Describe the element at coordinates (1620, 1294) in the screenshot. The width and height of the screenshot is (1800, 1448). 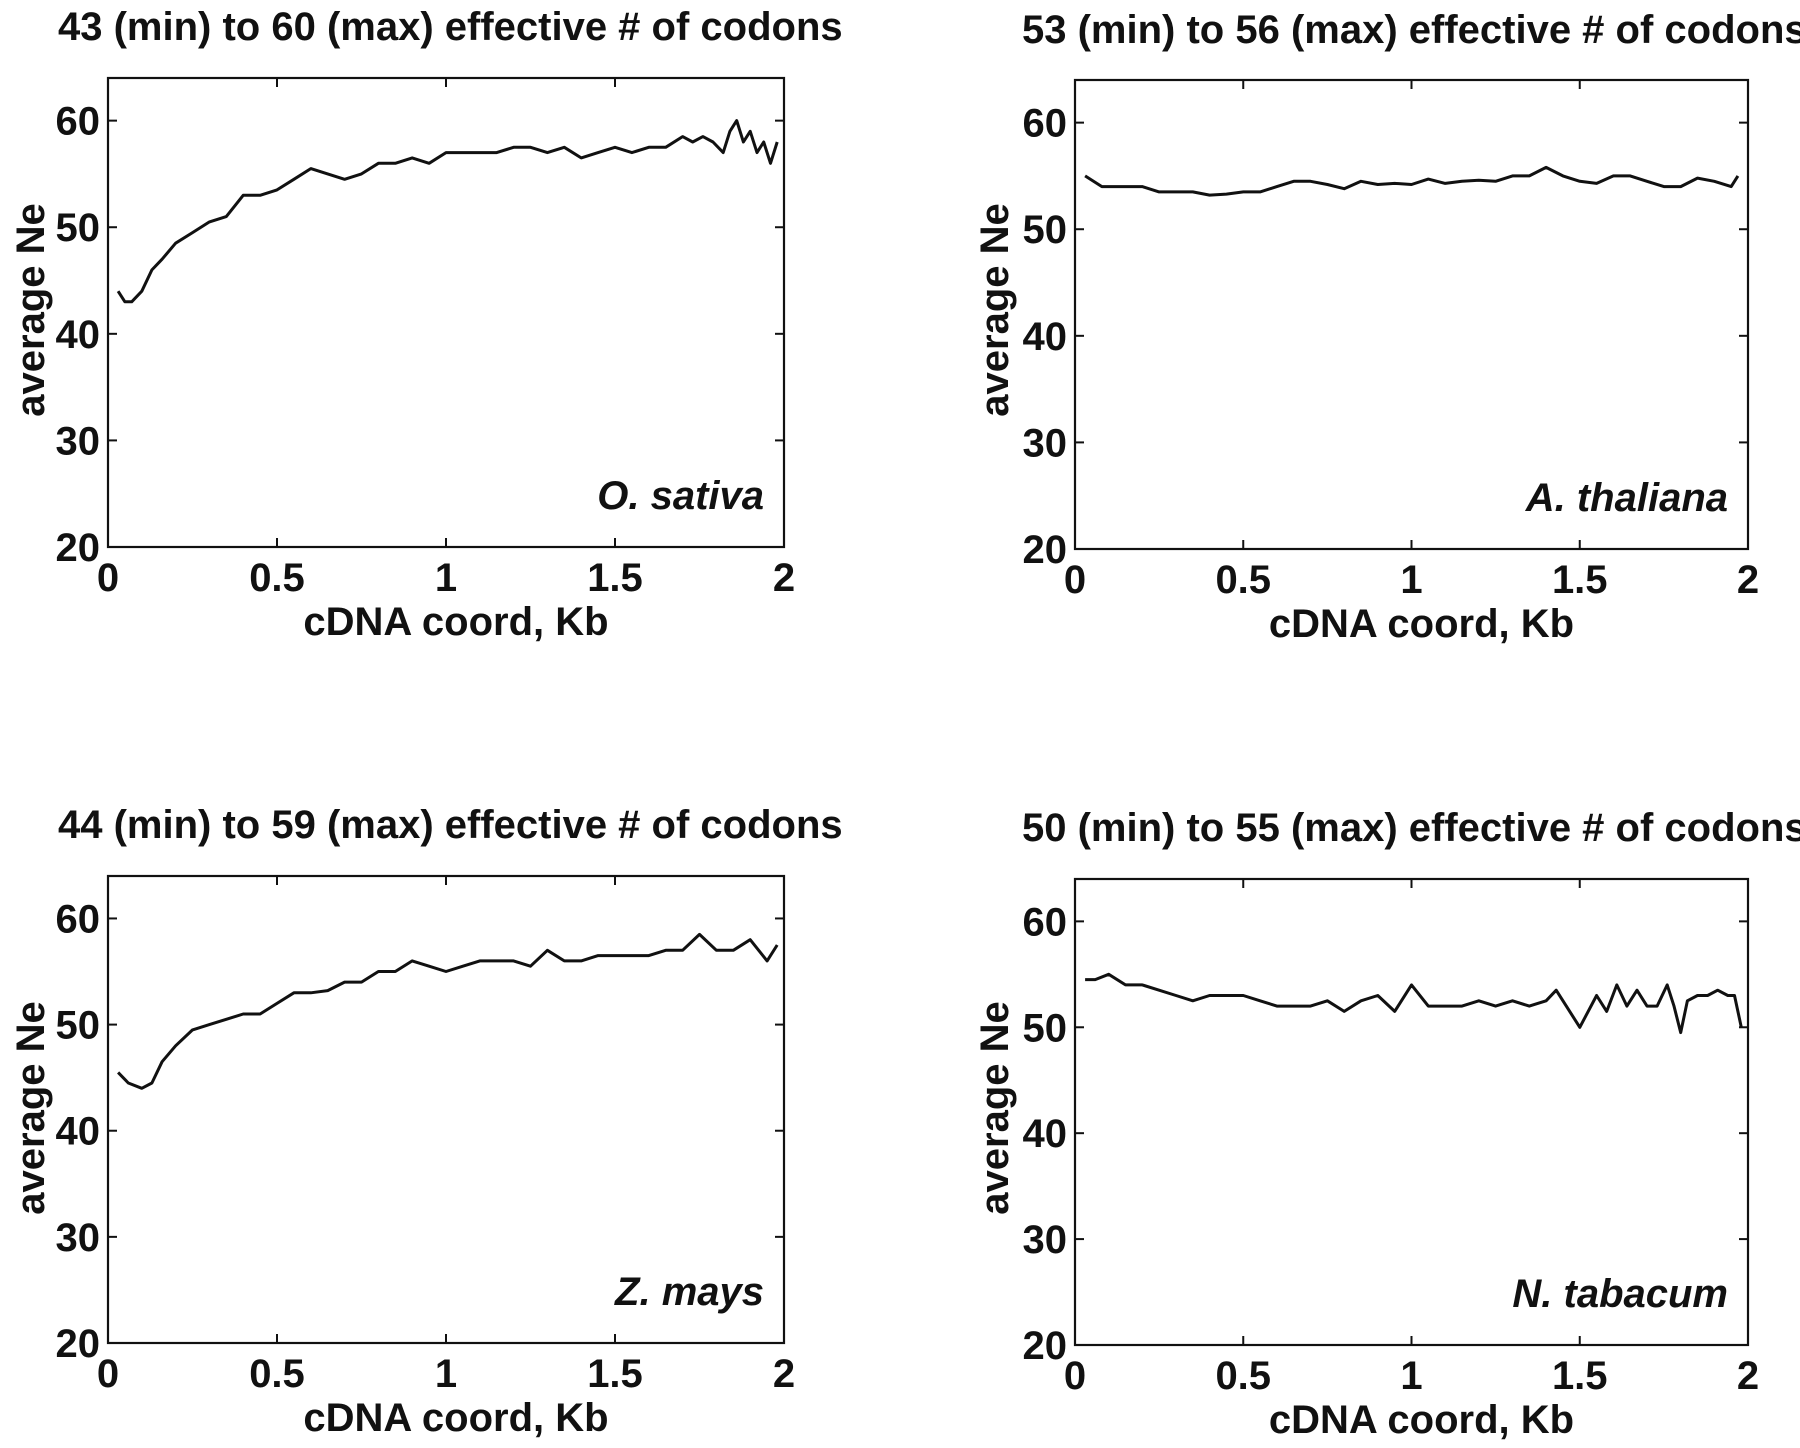
I see `species-annotation: N. tabacum` at that location.